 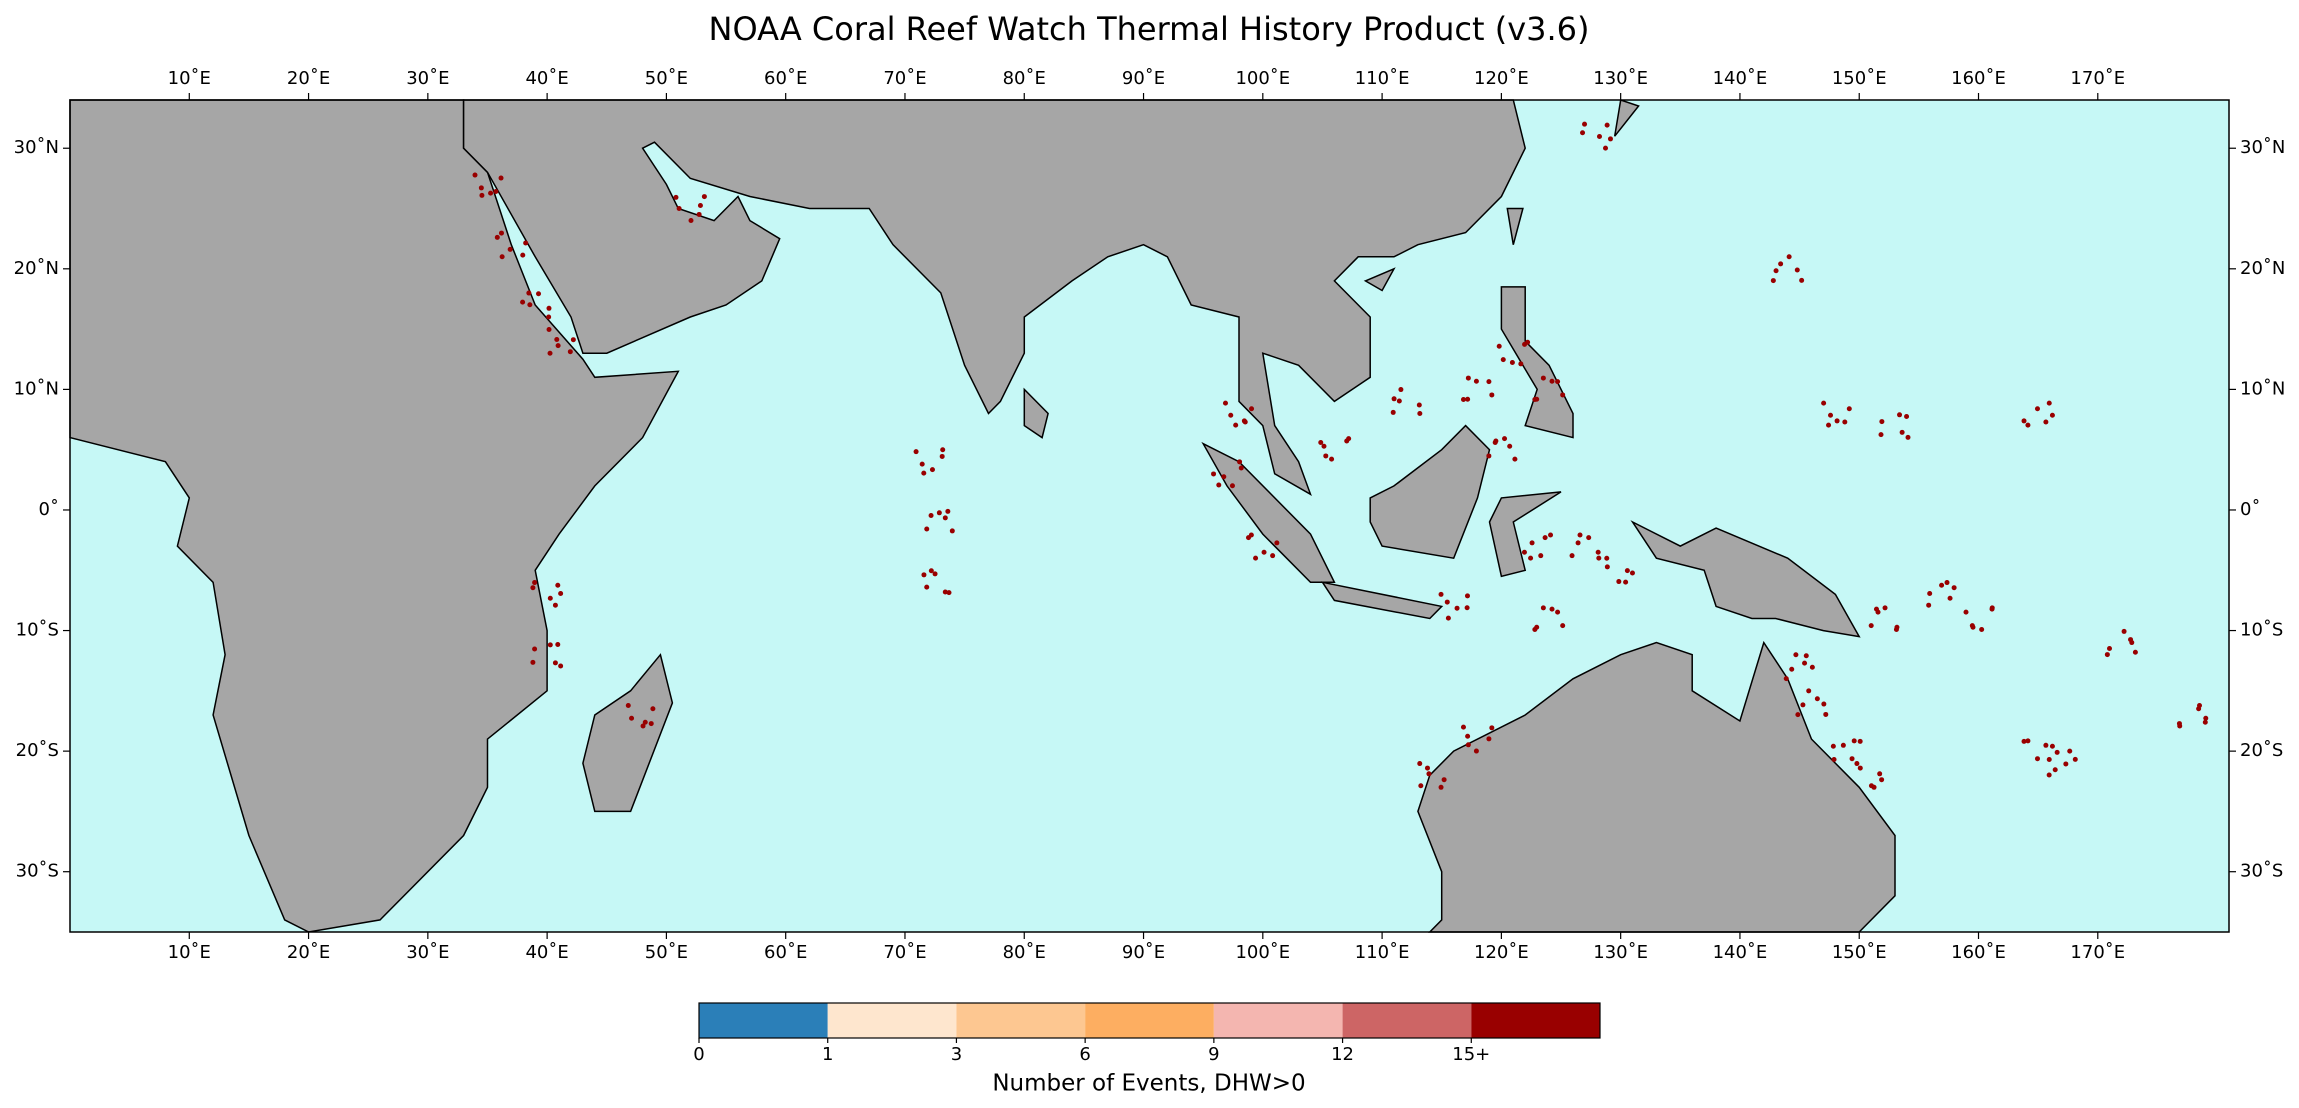 I want to click on colorbar-tick-label: 3, so click(x=956, y=1054).